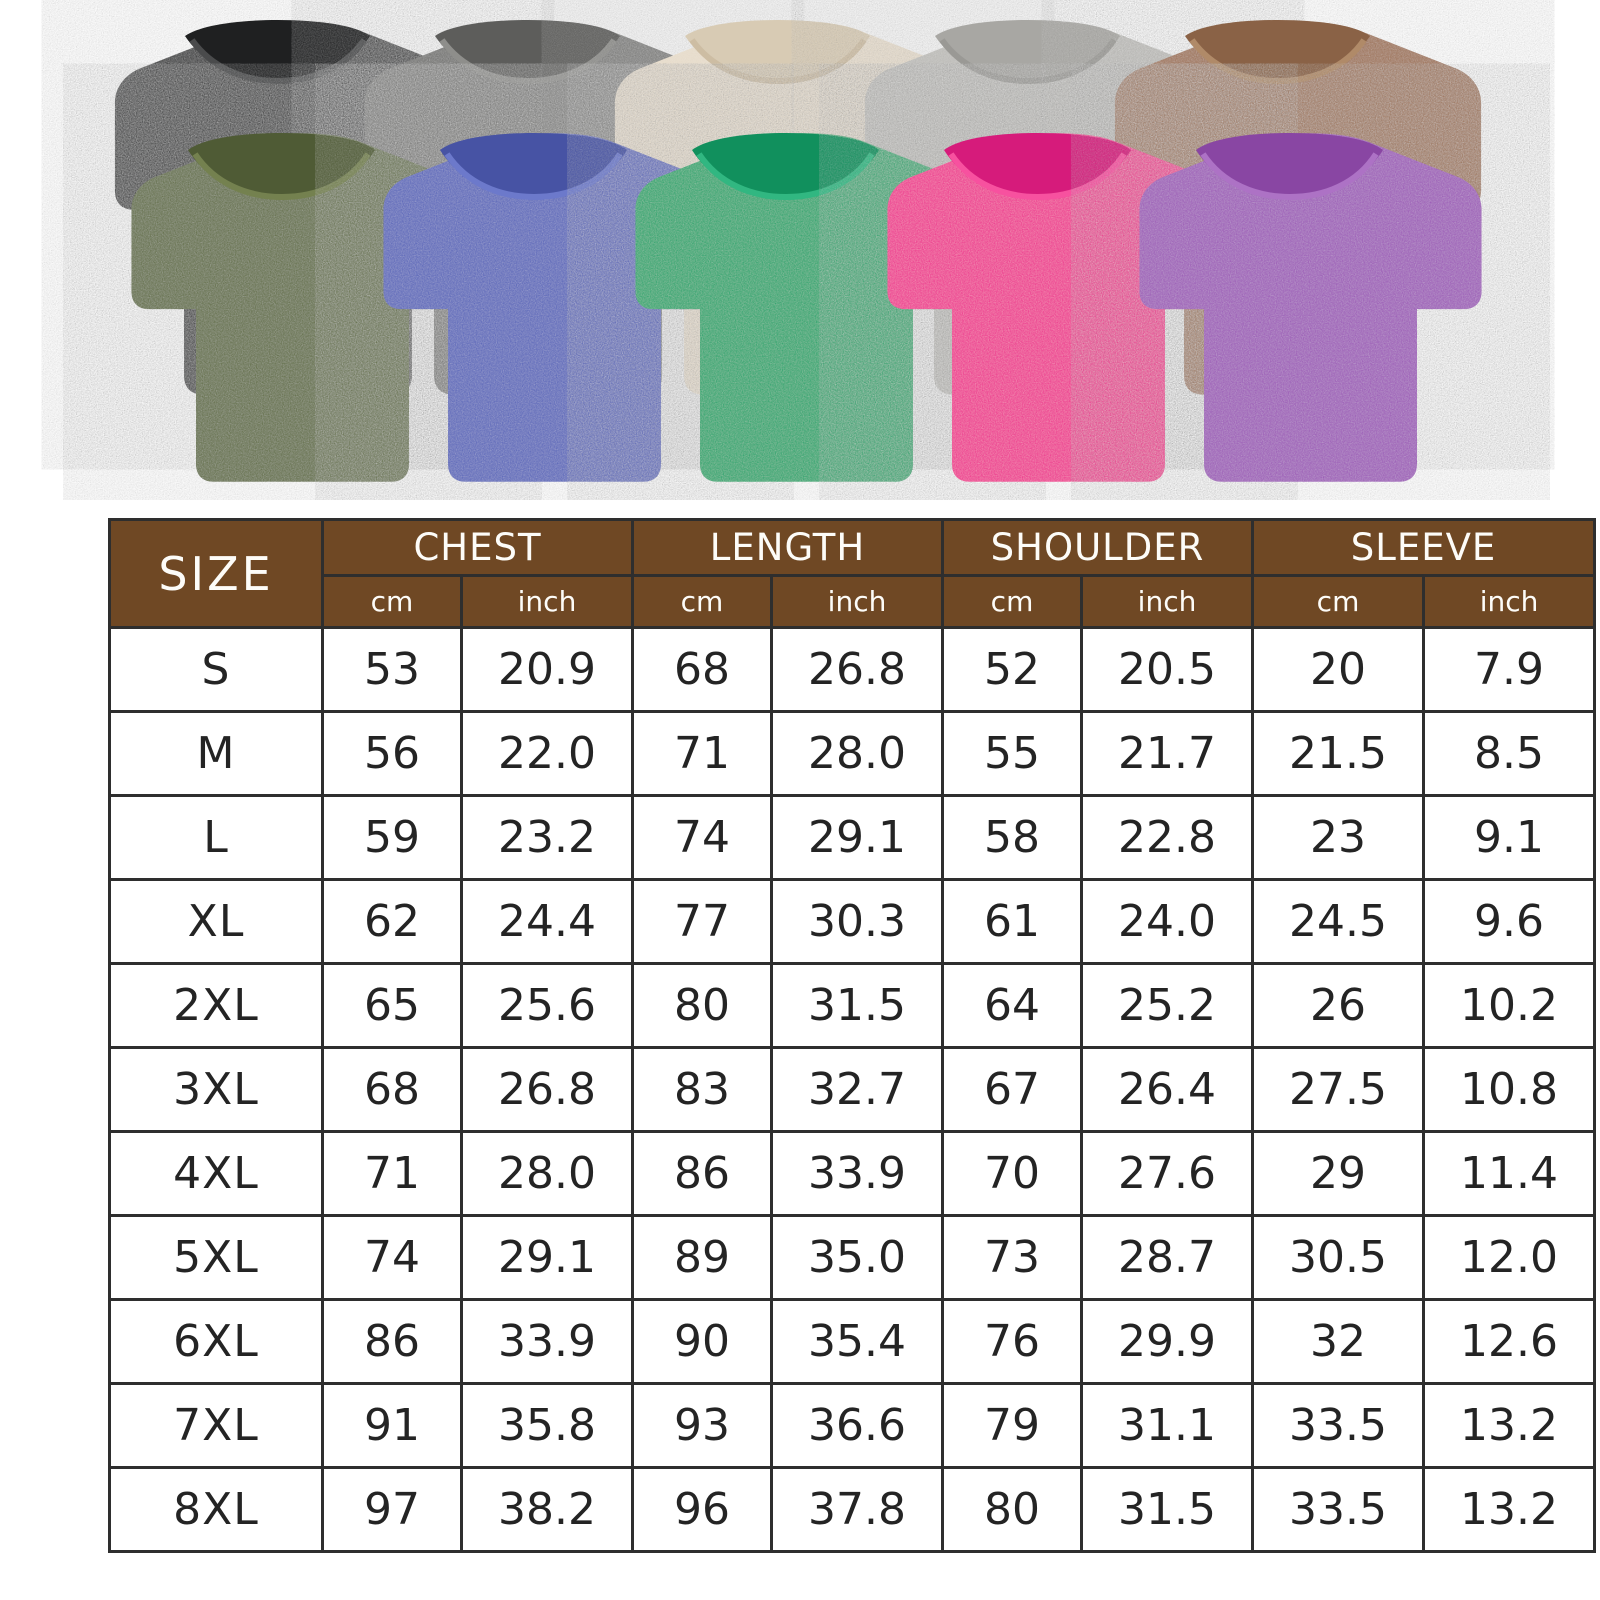  I want to click on measurement-cell: 55, so click(1012, 753).